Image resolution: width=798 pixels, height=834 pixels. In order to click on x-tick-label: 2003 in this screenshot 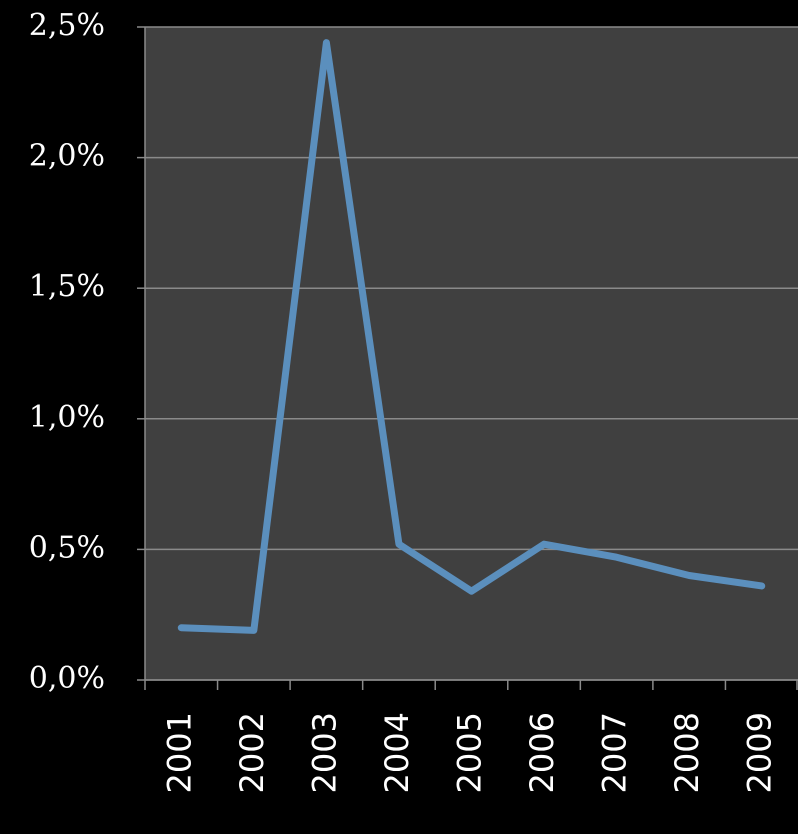, I will do `click(324, 752)`.